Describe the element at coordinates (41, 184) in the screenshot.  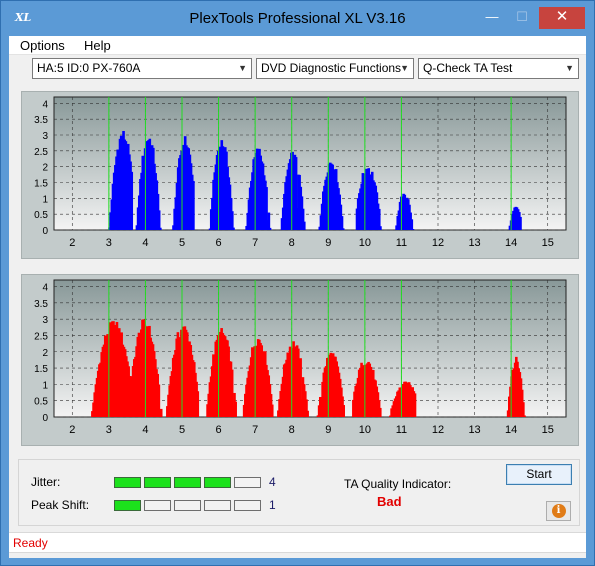
I see `y-tick-label: 1.5` at that location.